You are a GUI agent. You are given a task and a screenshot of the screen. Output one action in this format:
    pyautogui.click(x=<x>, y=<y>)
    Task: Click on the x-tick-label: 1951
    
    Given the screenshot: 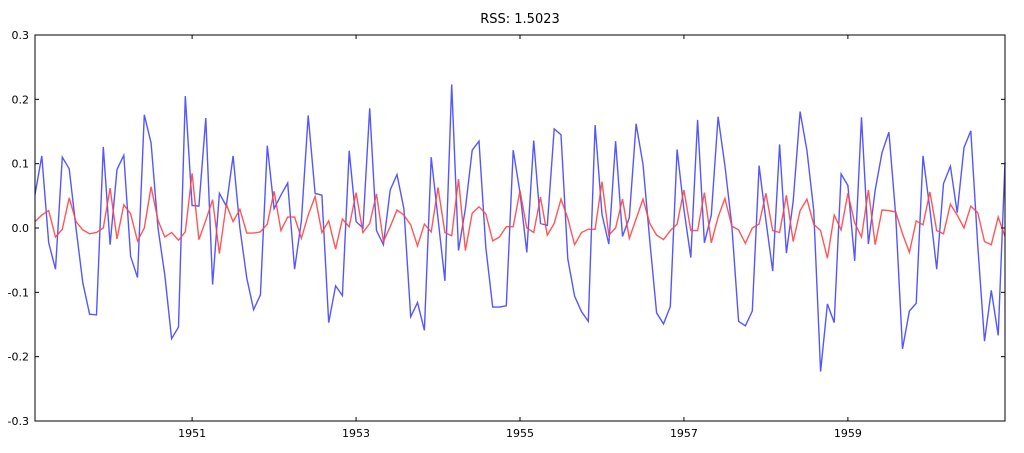 What is the action you would take?
    pyautogui.click(x=192, y=433)
    